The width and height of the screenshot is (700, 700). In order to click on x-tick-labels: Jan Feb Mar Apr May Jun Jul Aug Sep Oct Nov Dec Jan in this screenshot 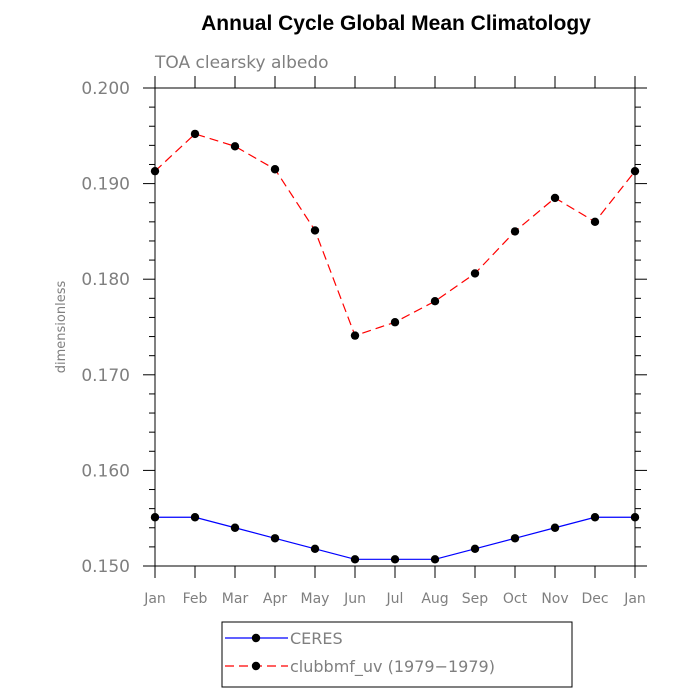, I will do `click(394, 599)`.